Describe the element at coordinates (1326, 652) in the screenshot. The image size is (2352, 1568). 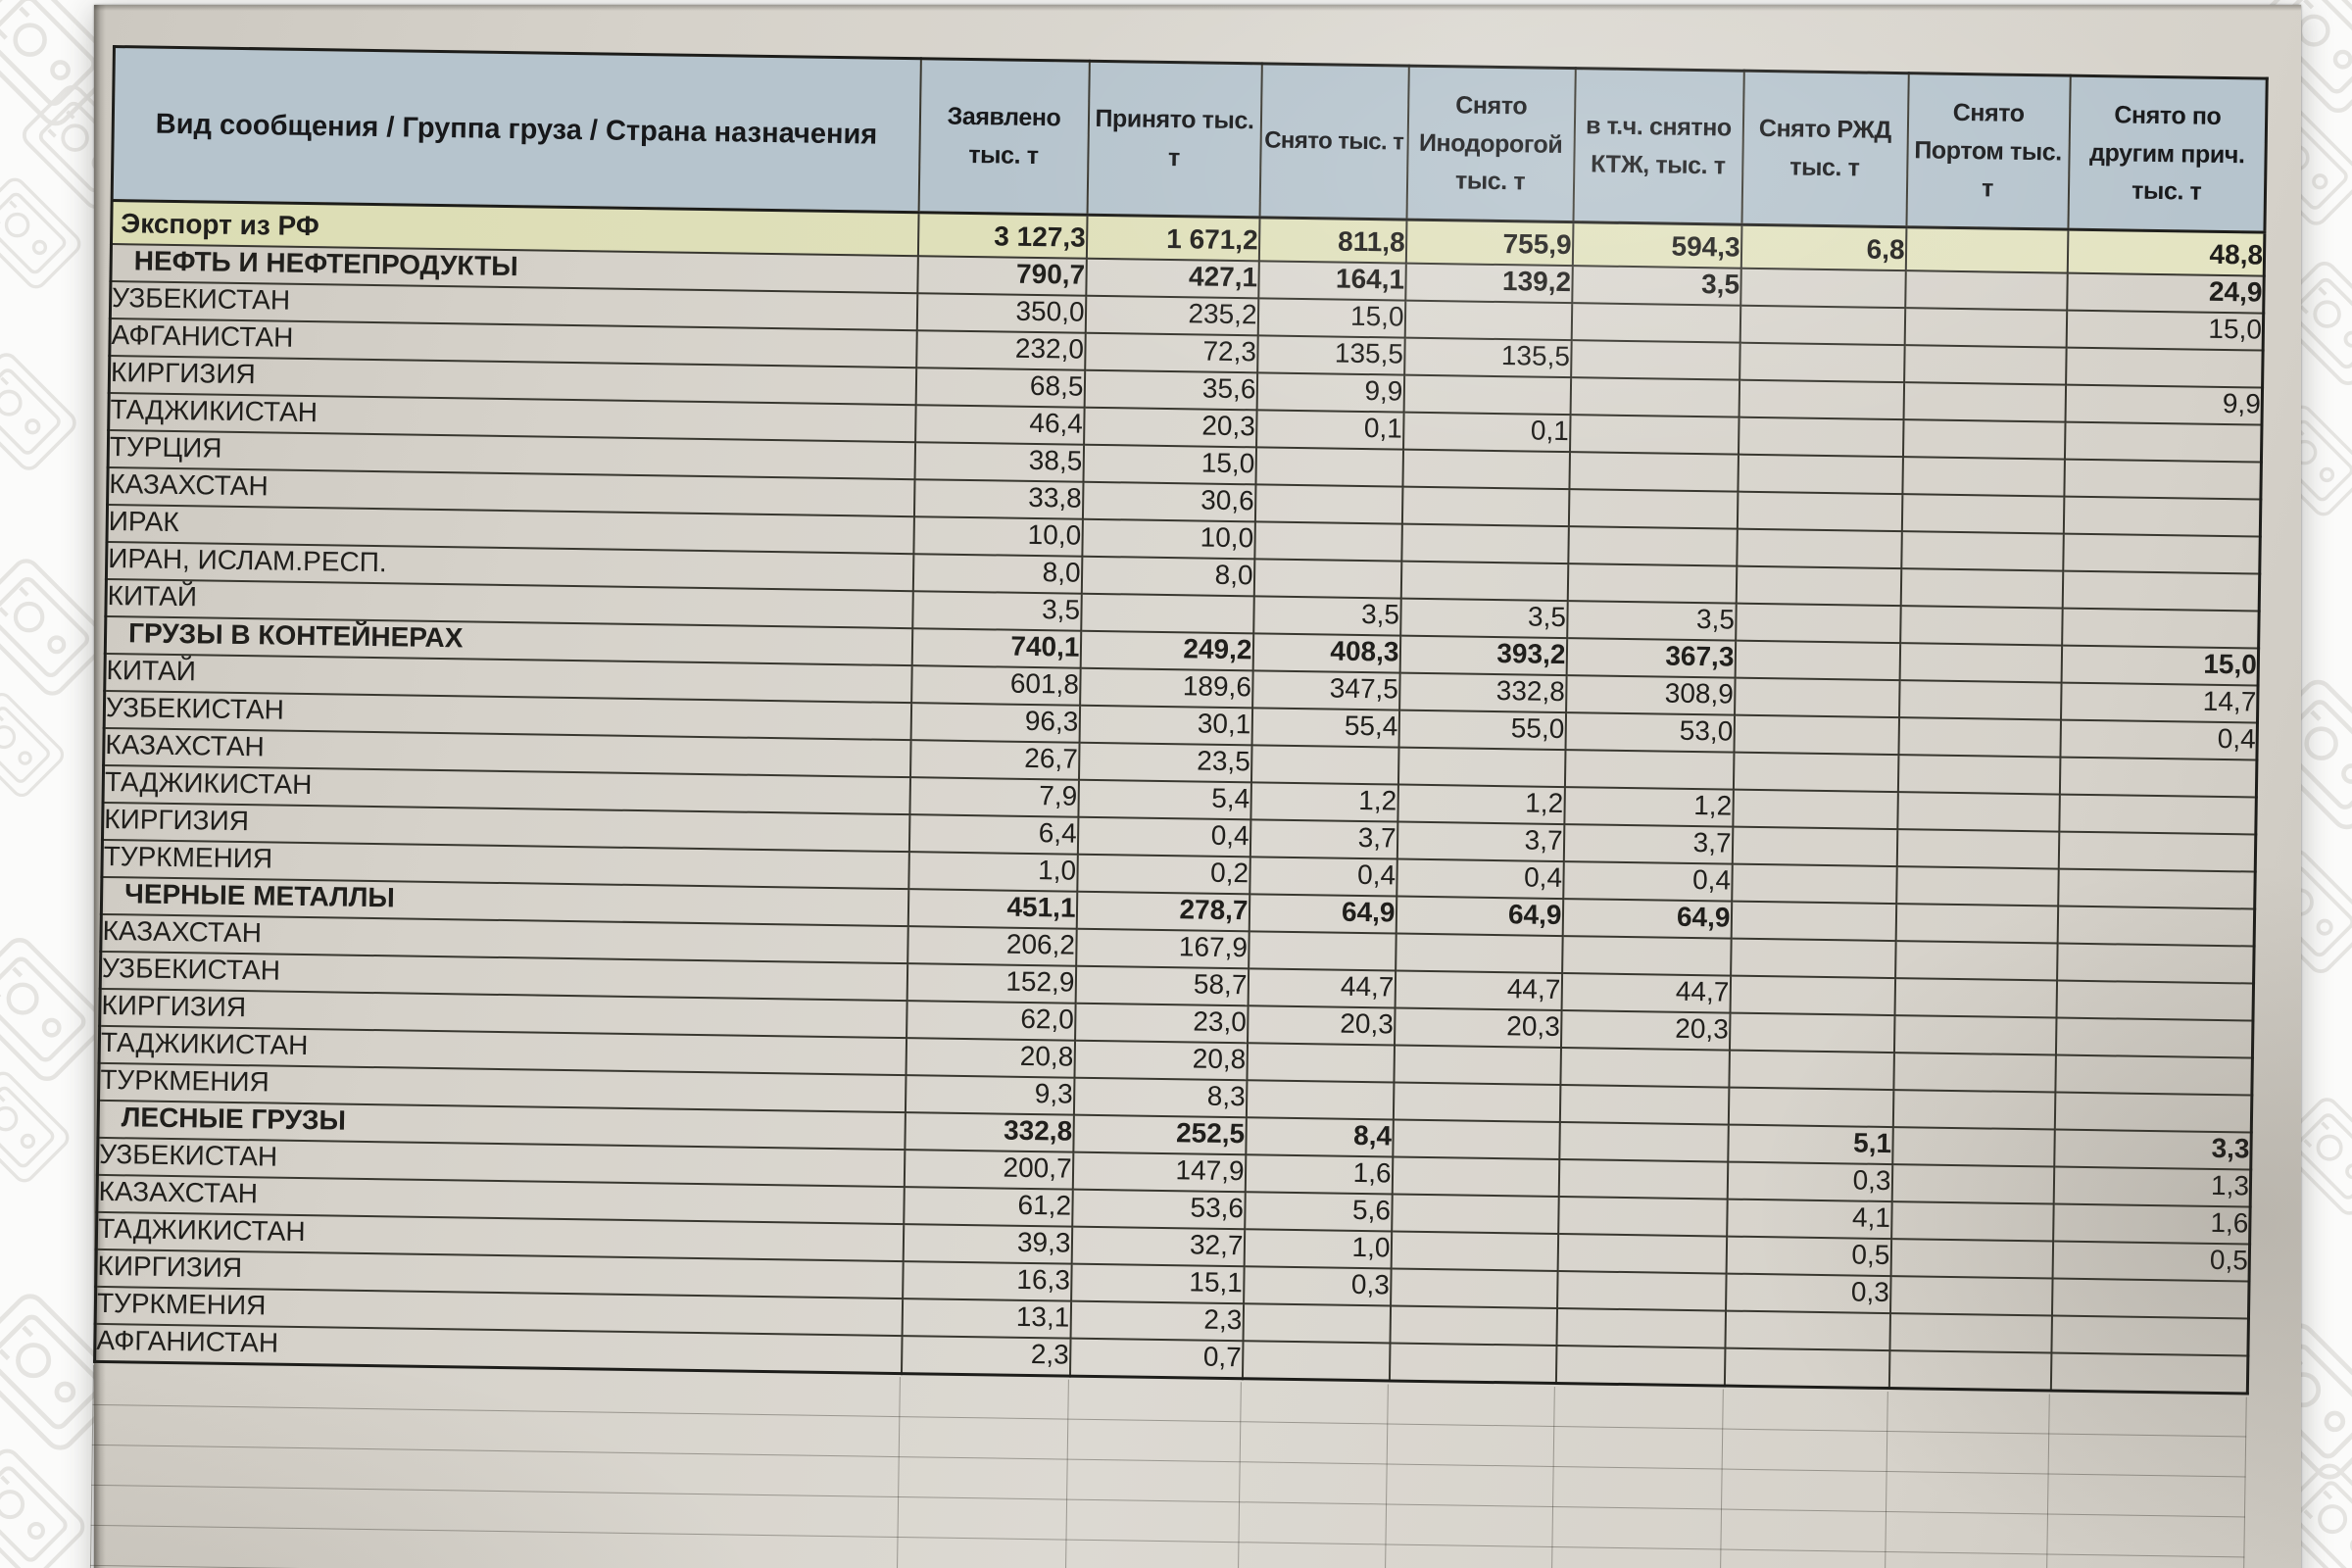
I see `cell-value: 408,3` at that location.